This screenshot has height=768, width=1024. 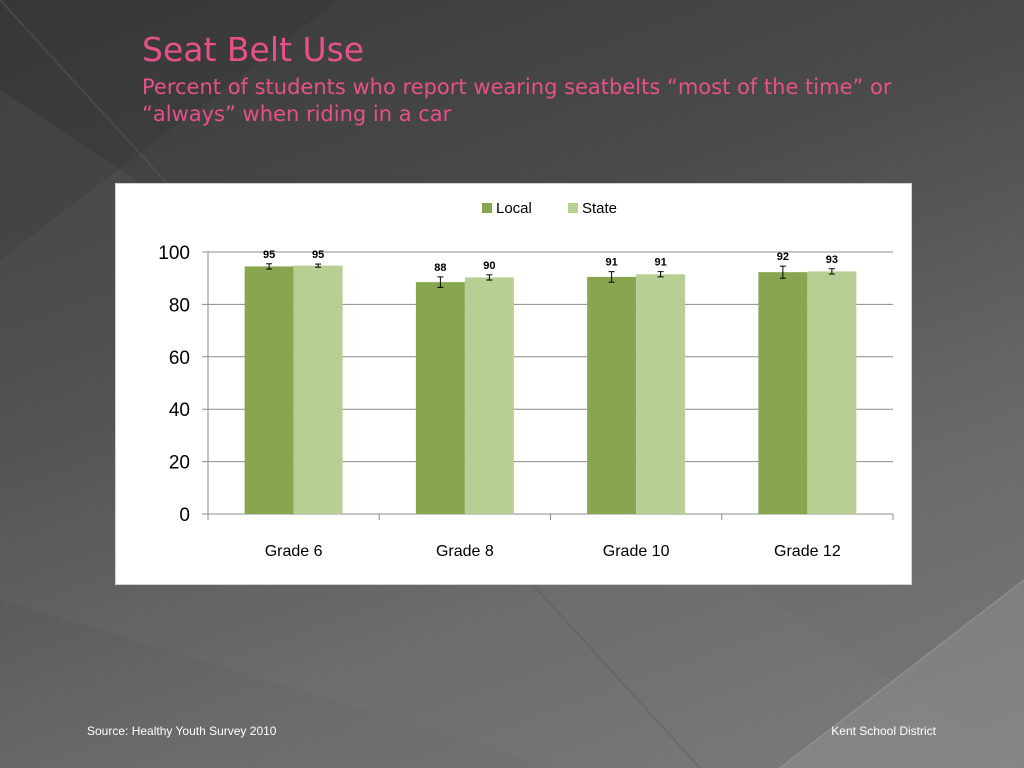 What do you see at coordinates (183, 384) in the screenshot?
I see `y-axis: 0 20 40 60 80 100` at bounding box center [183, 384].